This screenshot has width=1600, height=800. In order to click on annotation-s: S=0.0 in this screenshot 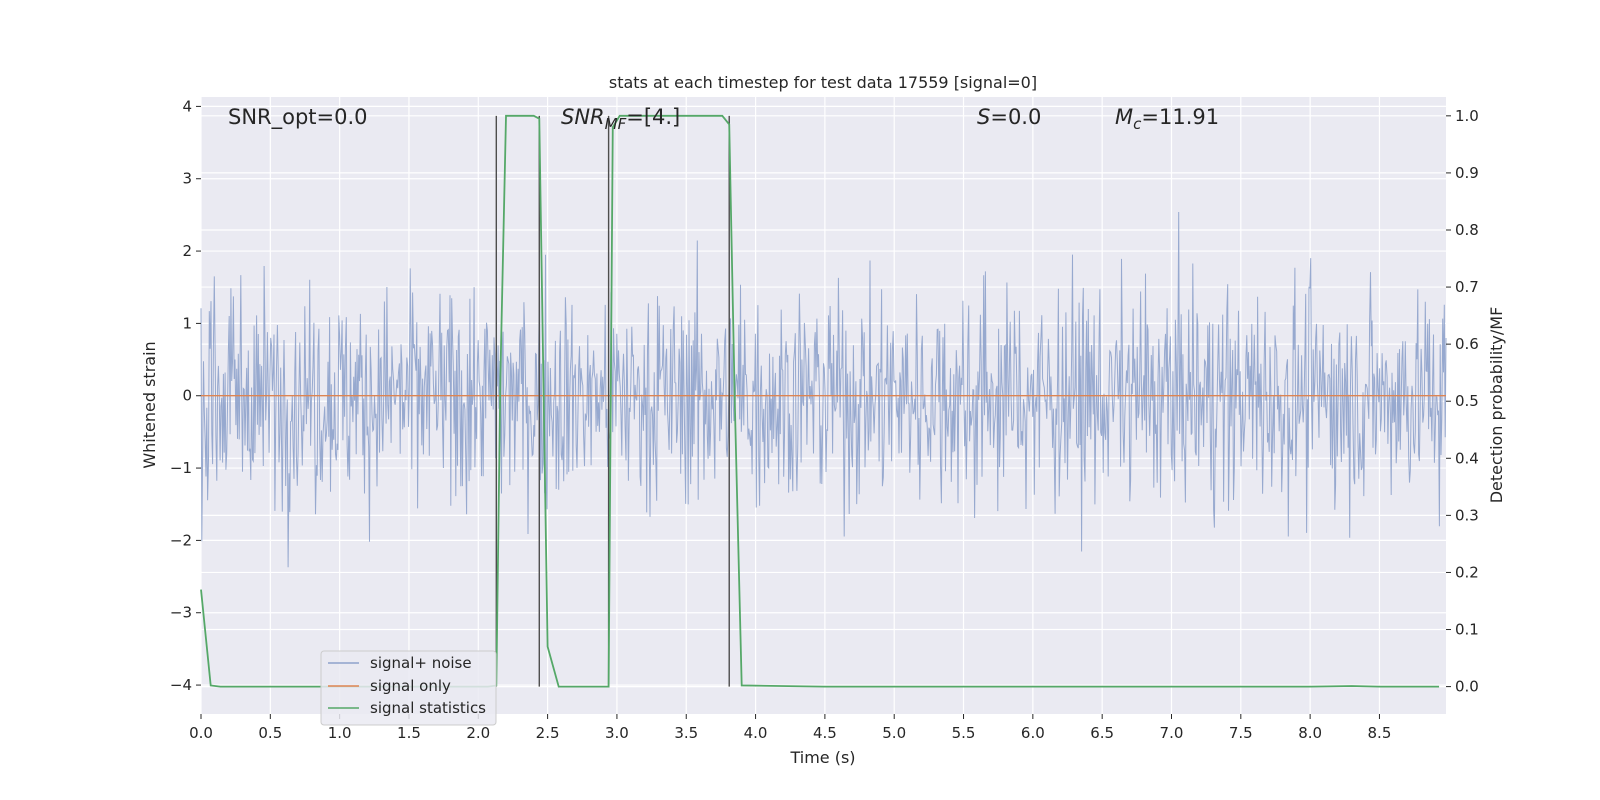, I will do `click(1009, 117)`.